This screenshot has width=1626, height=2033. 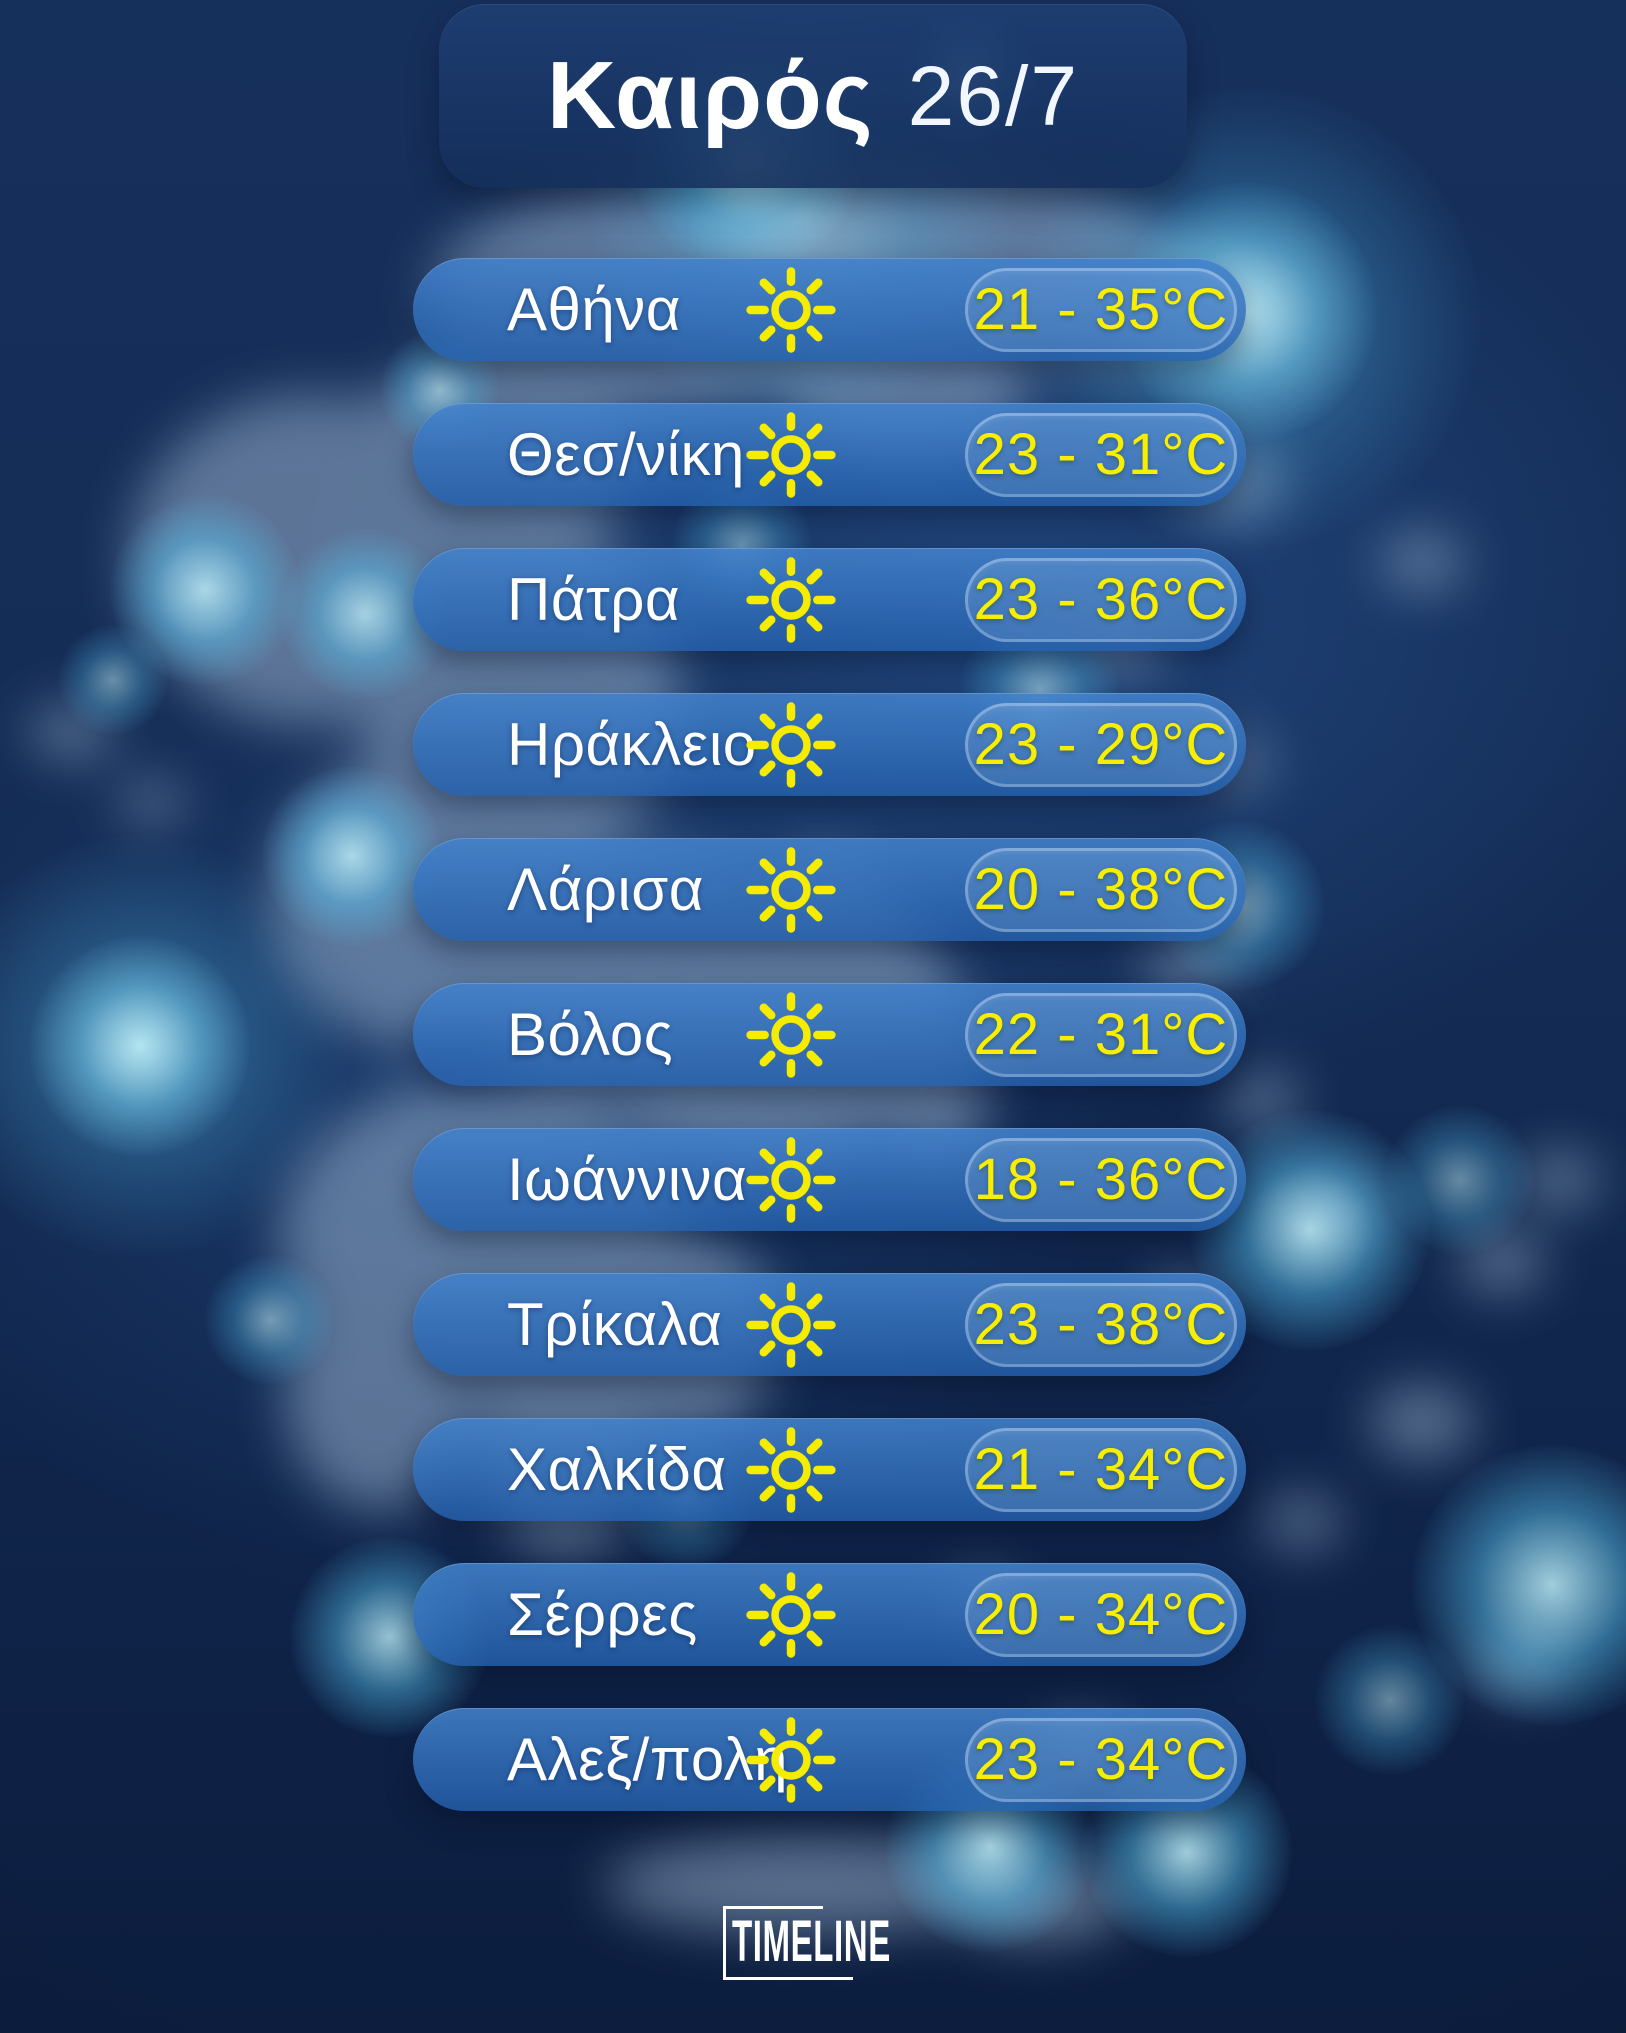 I want to click on weather-row: Ιωάννινα 18 - 36°C, so click(x=829, y=1179).